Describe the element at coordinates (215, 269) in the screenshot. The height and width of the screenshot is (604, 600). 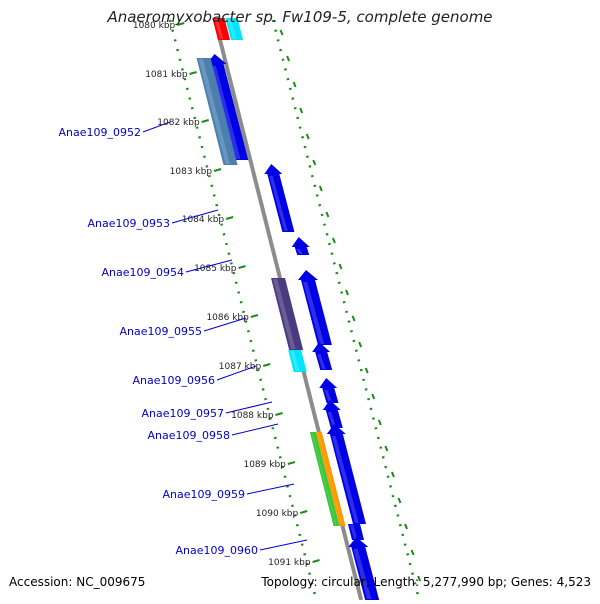
I see `tick-label: 1085 kbp` at that location.